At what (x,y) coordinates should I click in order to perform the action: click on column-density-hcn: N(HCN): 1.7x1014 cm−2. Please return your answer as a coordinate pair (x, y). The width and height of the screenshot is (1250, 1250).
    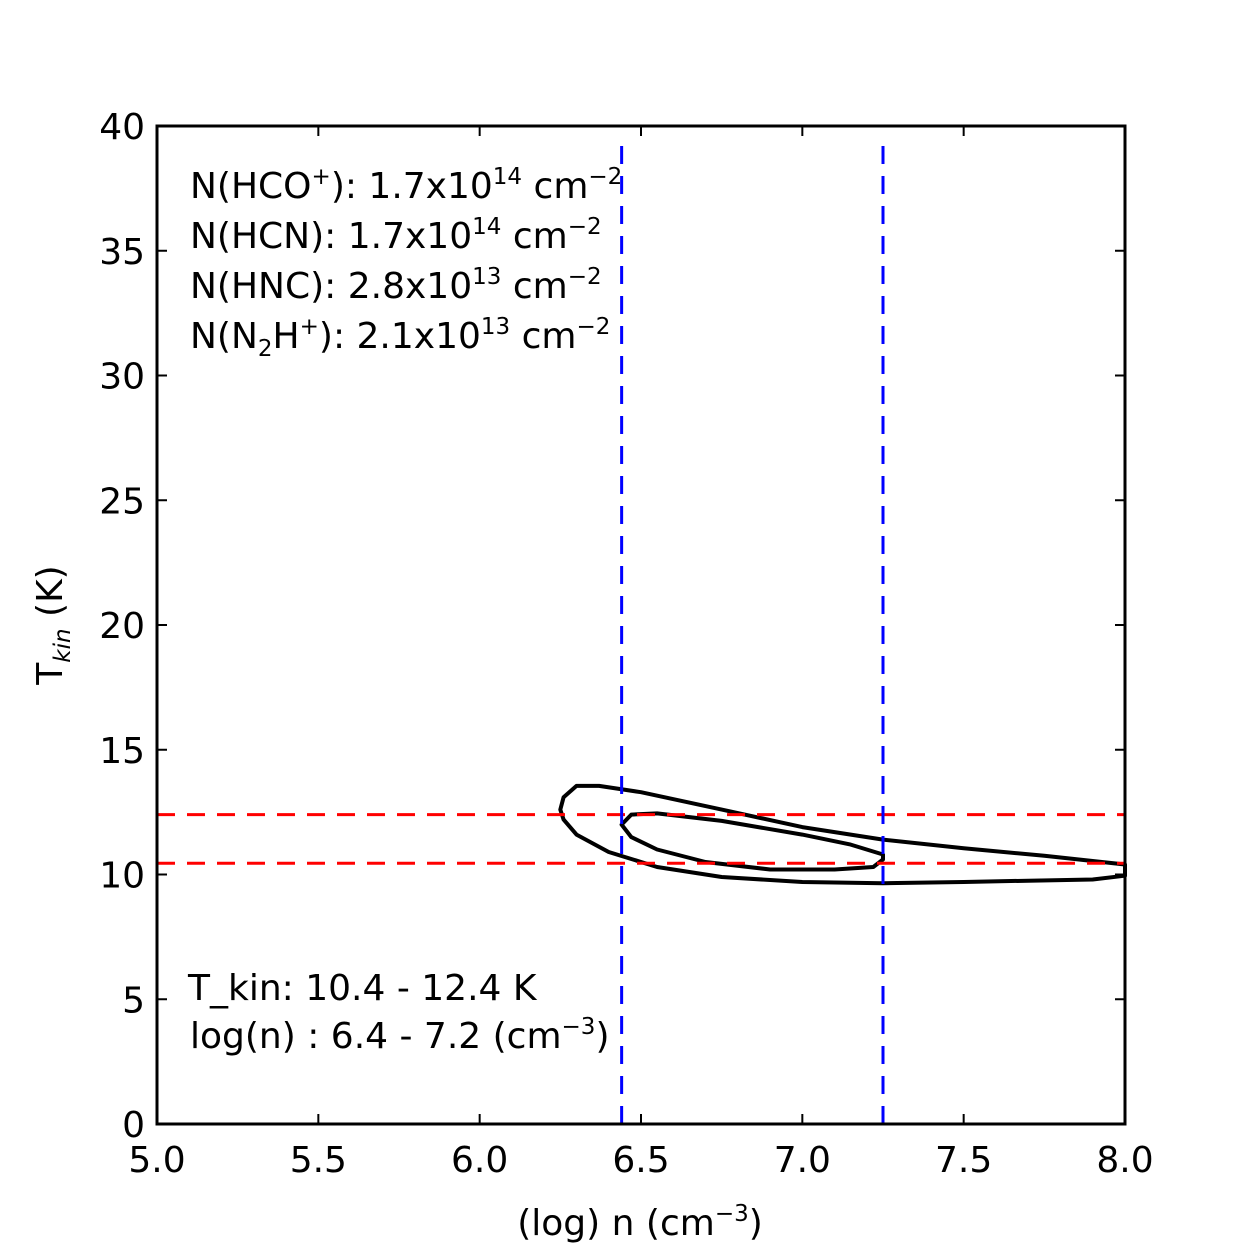
    Looking at the image, I should click on (396, 235).